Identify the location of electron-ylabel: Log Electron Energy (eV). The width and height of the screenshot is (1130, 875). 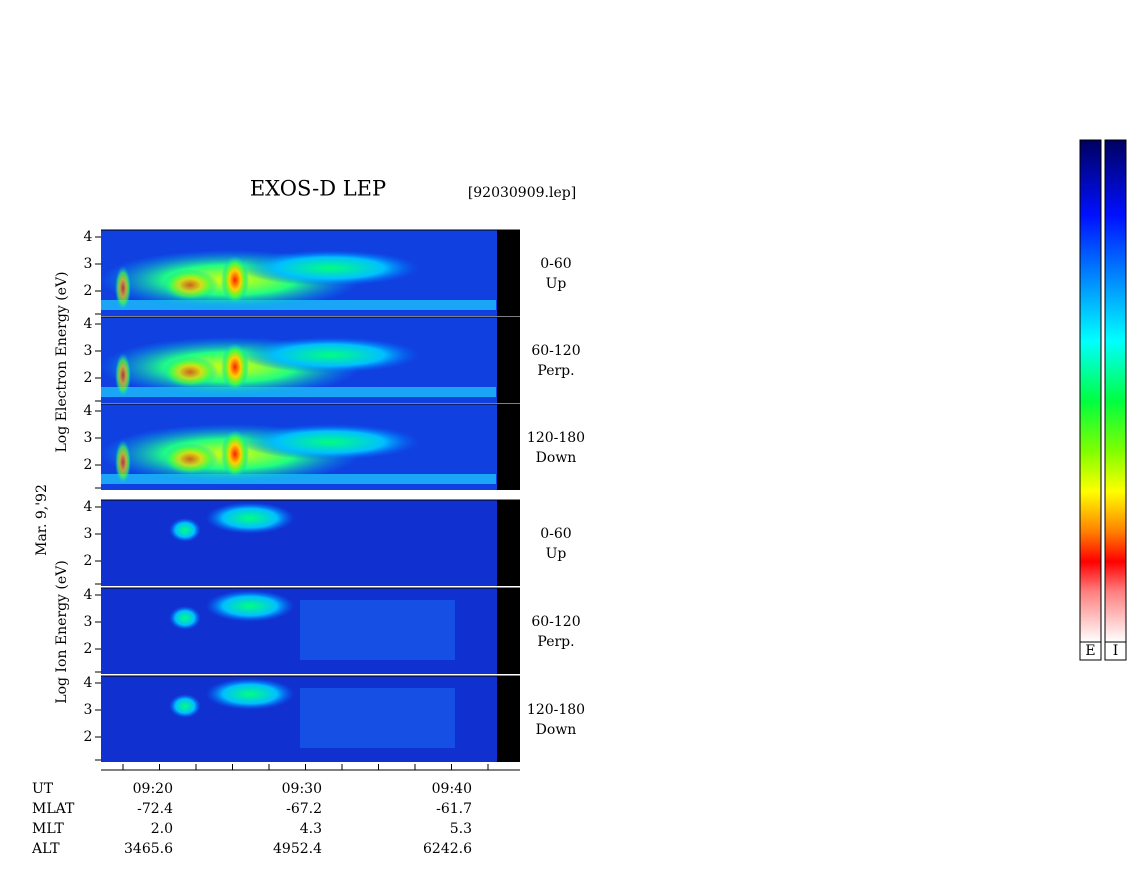
(62, 361).